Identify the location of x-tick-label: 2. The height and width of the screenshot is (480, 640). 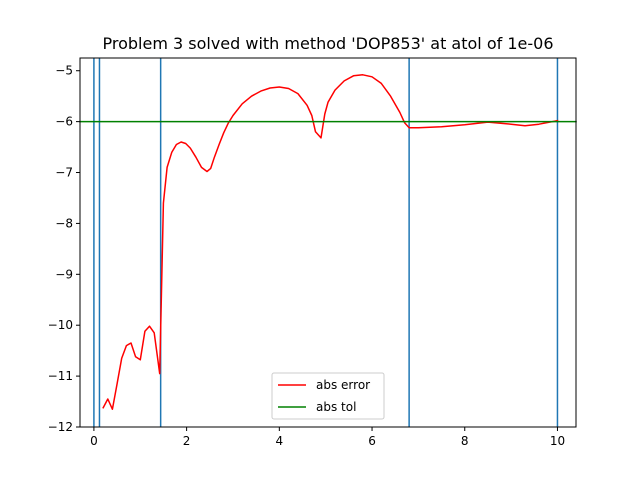
(187, 441).